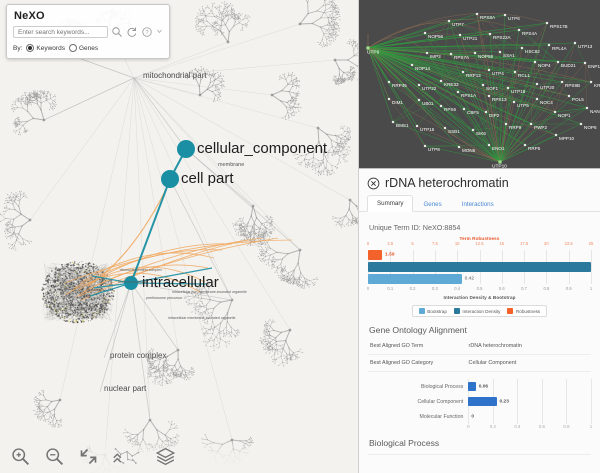 This screenshot has width=600, height=473. I want to click on gene-node-UTP13, so click(575, 43).